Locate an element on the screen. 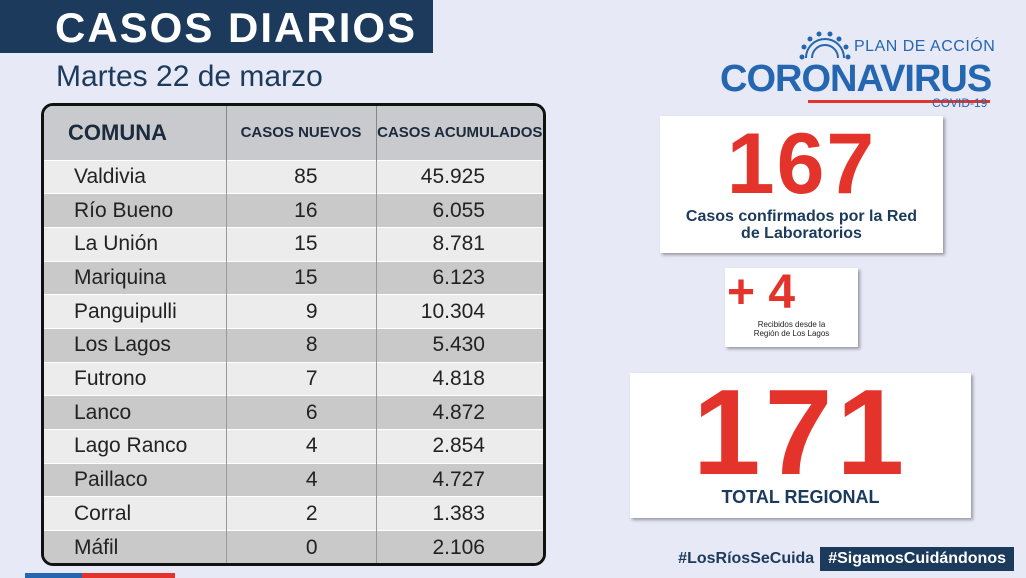  table-row: Lago Ranco 4 2.854 is located at coordinates (293, 446).